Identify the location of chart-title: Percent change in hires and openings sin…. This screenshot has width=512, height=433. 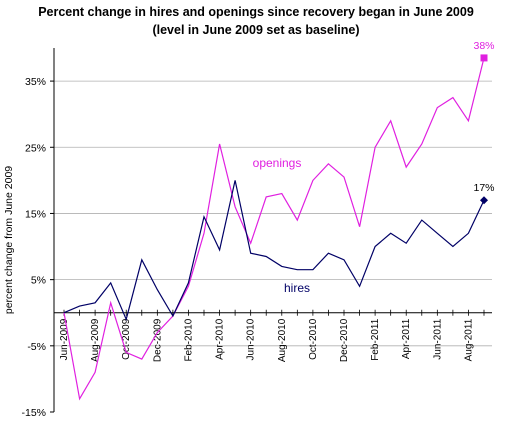
(256, 12).